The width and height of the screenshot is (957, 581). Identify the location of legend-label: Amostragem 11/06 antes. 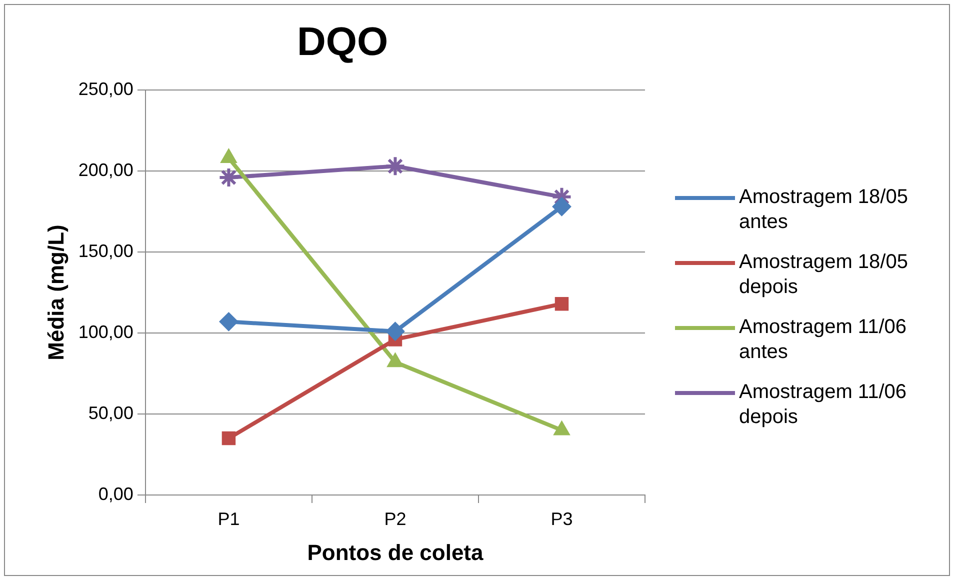
(823, 340).